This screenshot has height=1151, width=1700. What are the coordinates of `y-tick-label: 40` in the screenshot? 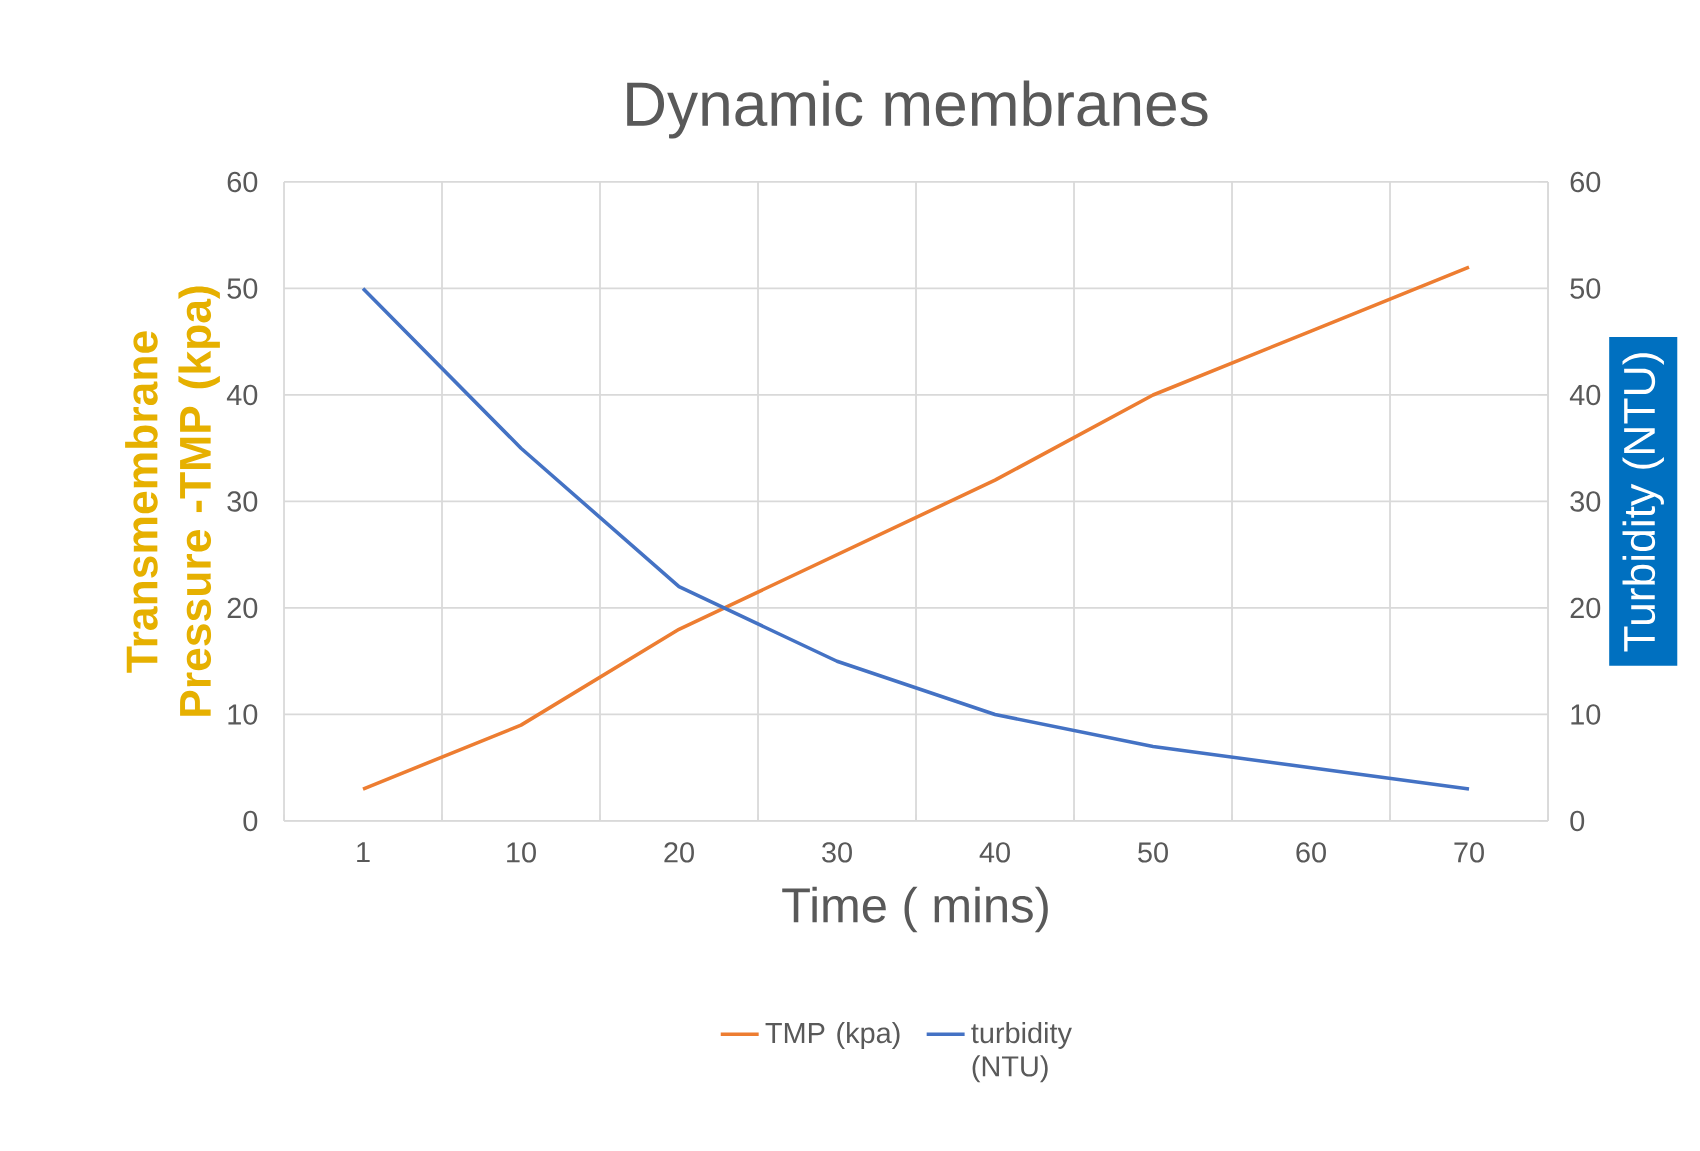 It's located at (242, 395).